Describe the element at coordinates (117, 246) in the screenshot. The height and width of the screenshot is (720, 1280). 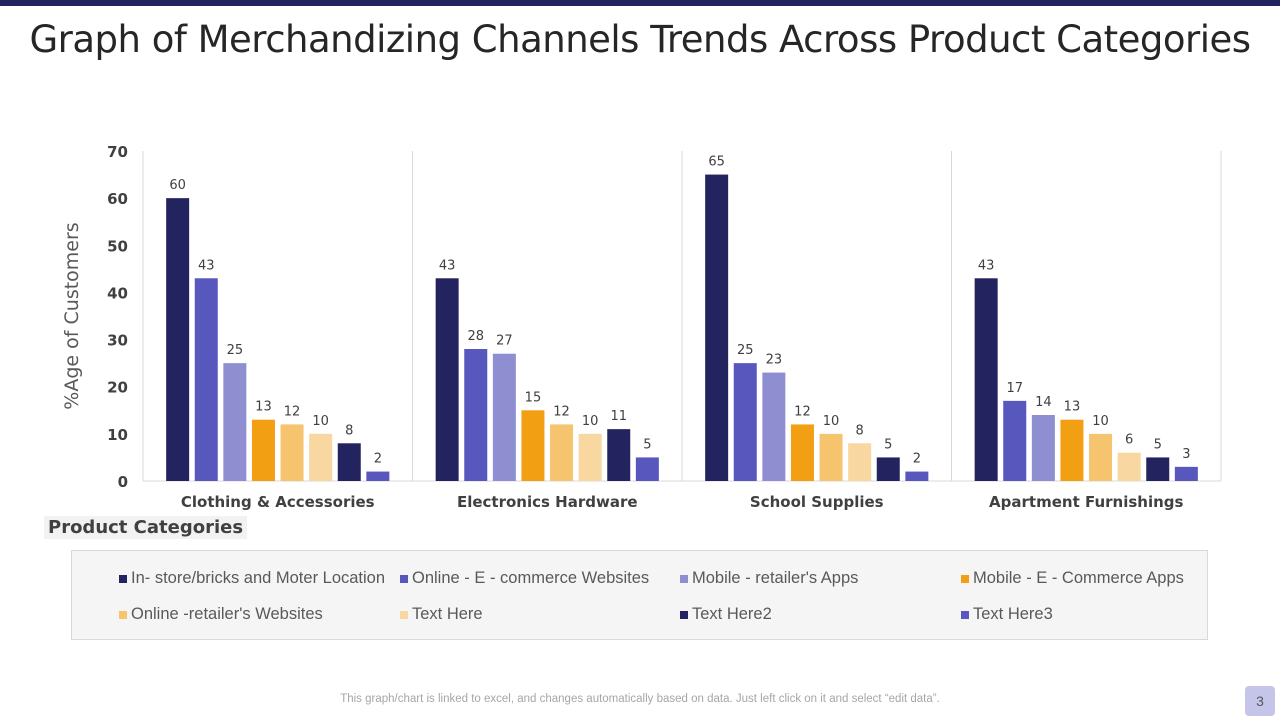
I see `y-tick-label: 50` at that location.